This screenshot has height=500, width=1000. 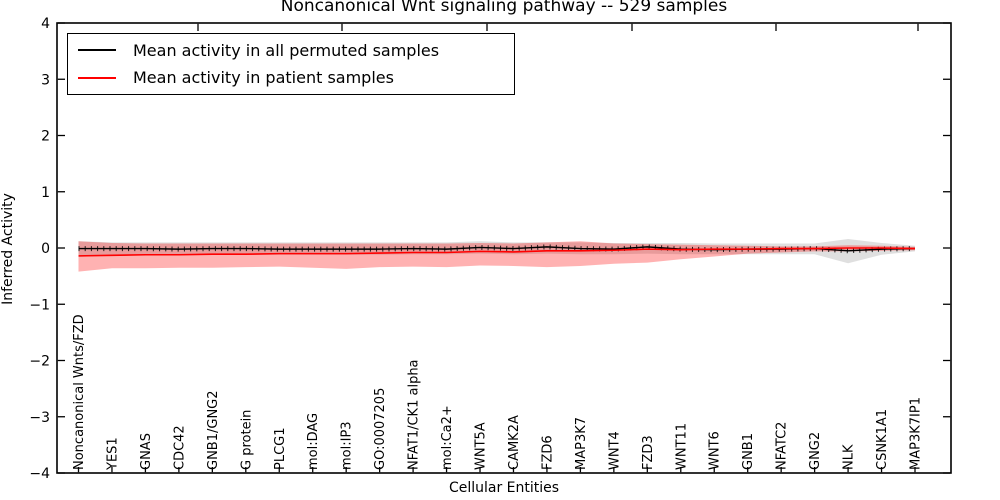 What do you see at coordinates (8, 249) in the screenshot?
I see `y-axis-label: Inferred Activity` at bounding box center [8, 249].